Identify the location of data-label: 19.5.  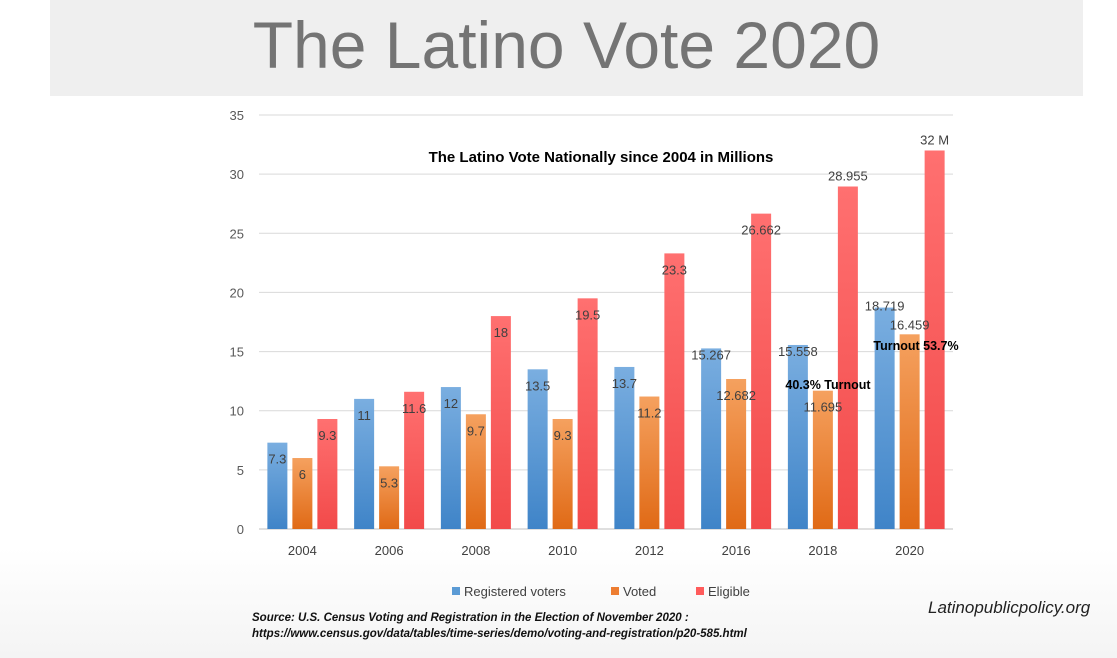
(587, 314).